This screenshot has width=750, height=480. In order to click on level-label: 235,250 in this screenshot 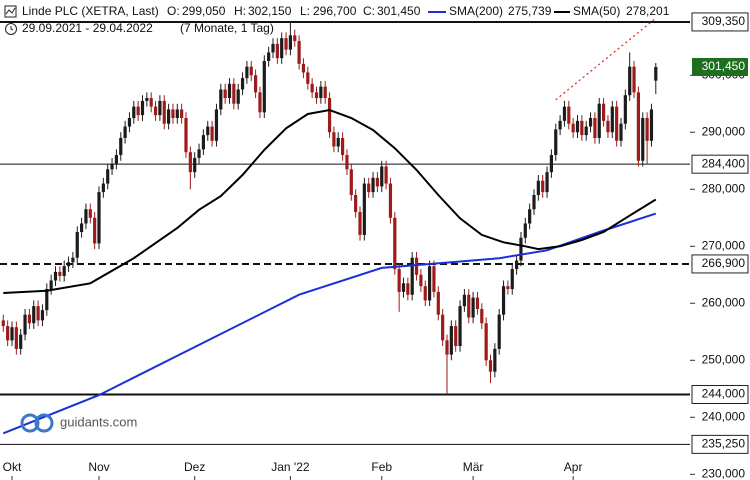, I will do `click(724, 444)`.